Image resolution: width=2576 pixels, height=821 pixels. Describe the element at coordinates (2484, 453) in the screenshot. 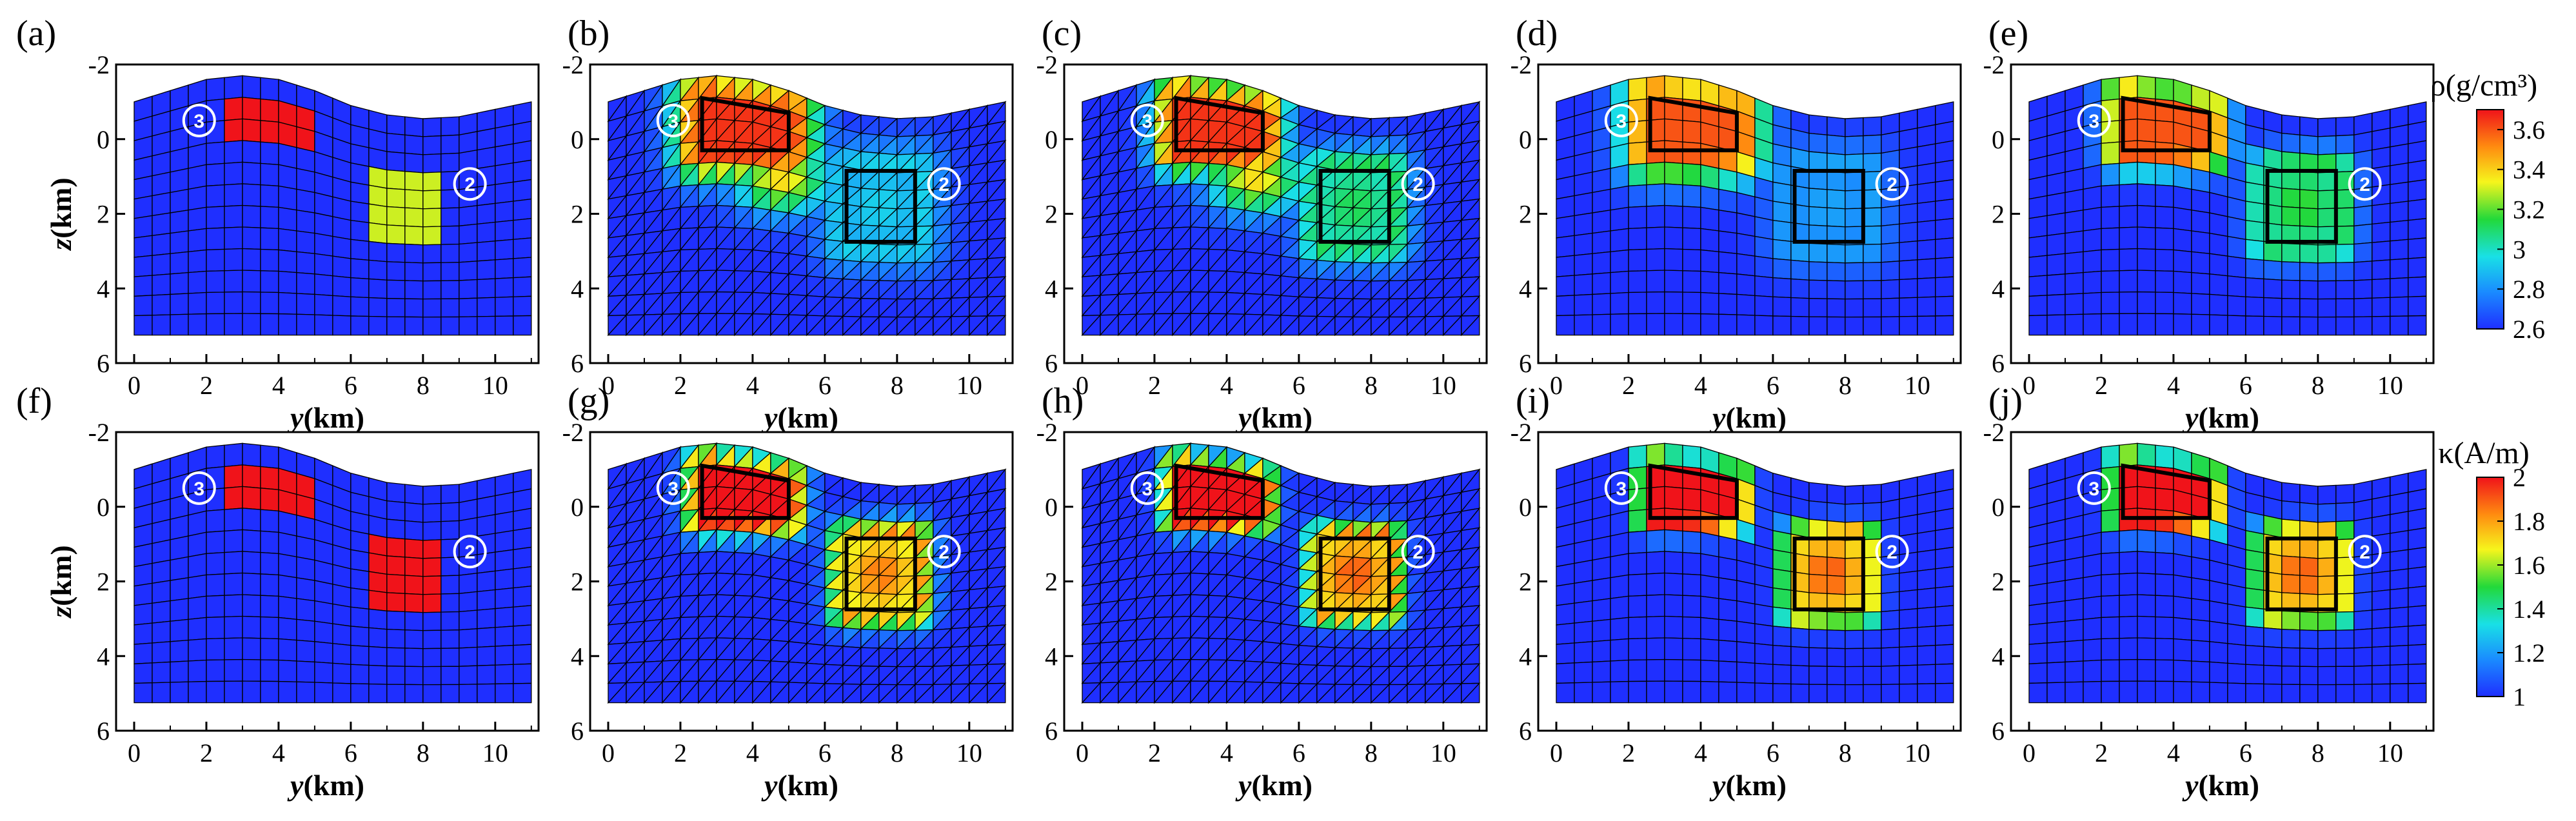

I see `colorbar-title: κ(A/m)` at that location.